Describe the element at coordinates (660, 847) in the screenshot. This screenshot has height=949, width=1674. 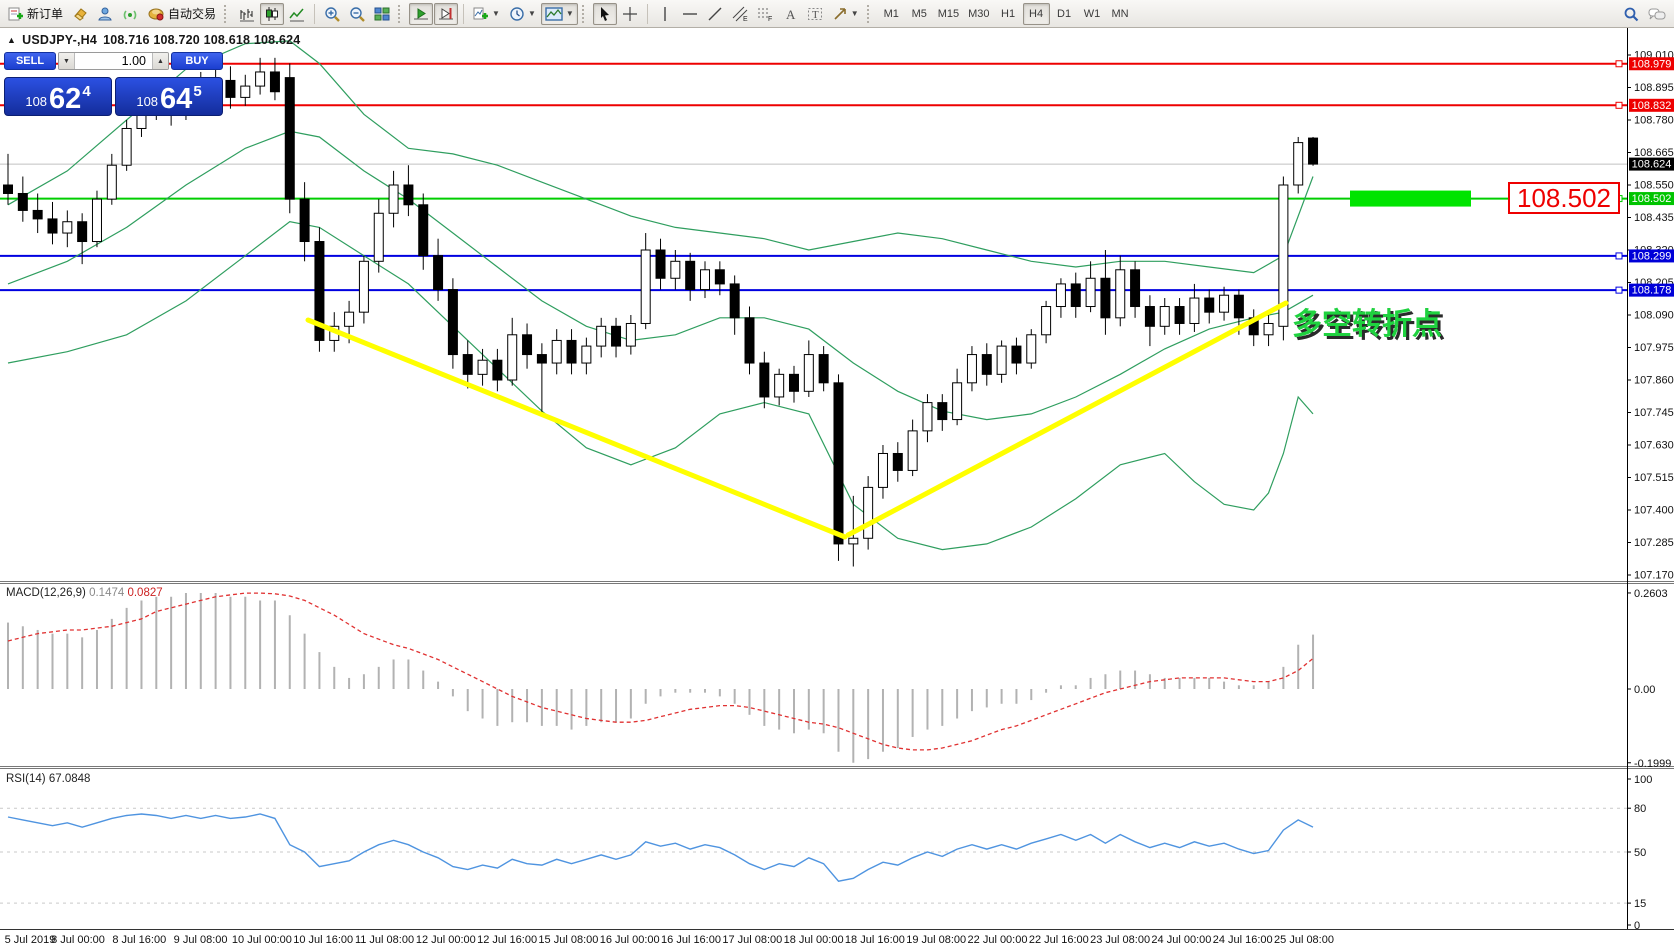
I see `rsi-line` at that location.